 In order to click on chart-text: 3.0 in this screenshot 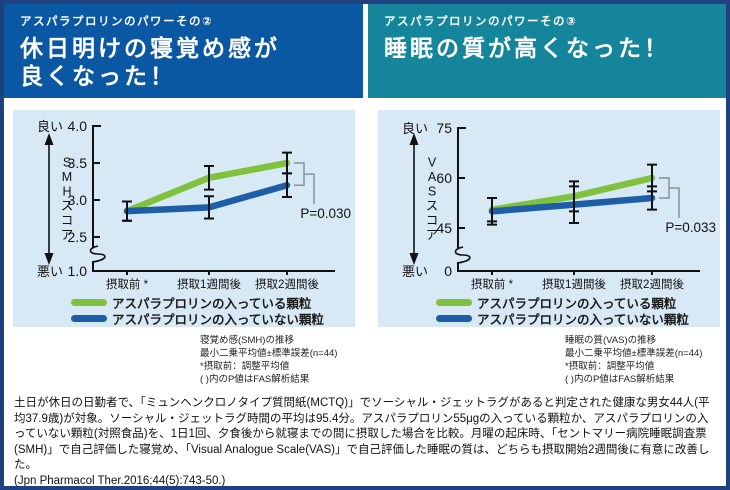, I will do `click(78, 200)`.